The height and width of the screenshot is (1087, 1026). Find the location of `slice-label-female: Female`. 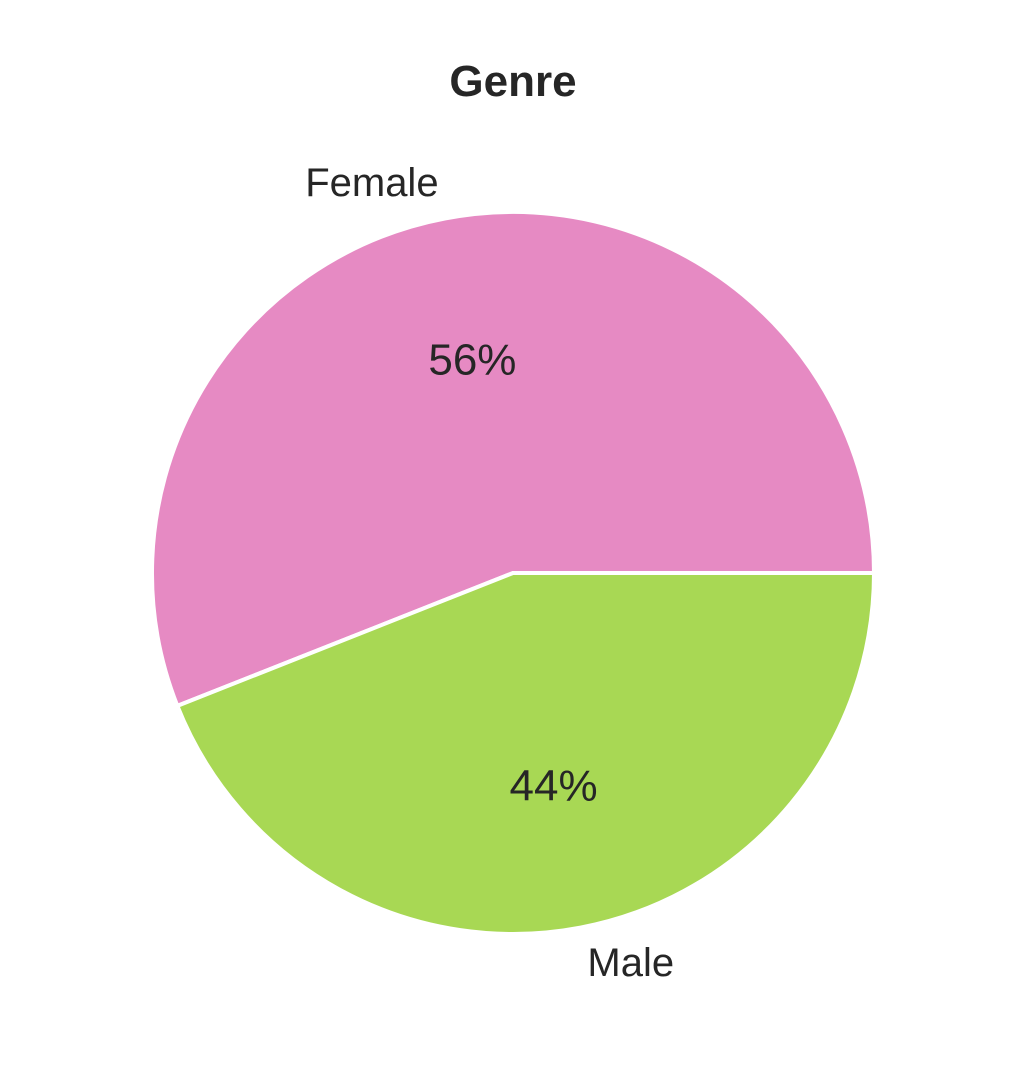

slice-label-female: Female is located at coordinates (371, 183).